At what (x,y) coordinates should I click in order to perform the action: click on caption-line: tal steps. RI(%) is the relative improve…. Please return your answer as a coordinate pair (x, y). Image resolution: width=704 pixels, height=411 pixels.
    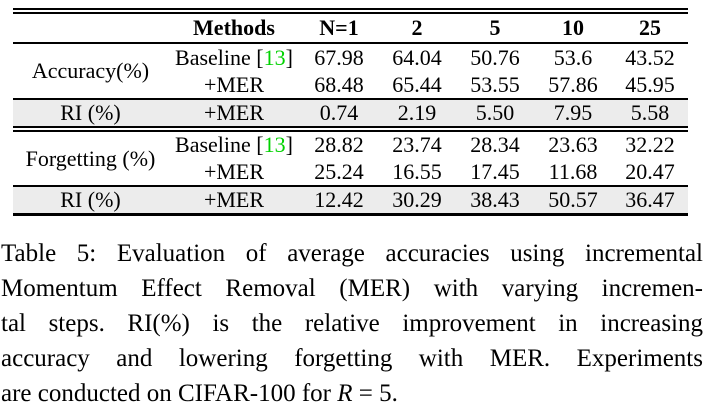
    Looking at the image, I should click on (352, 323).